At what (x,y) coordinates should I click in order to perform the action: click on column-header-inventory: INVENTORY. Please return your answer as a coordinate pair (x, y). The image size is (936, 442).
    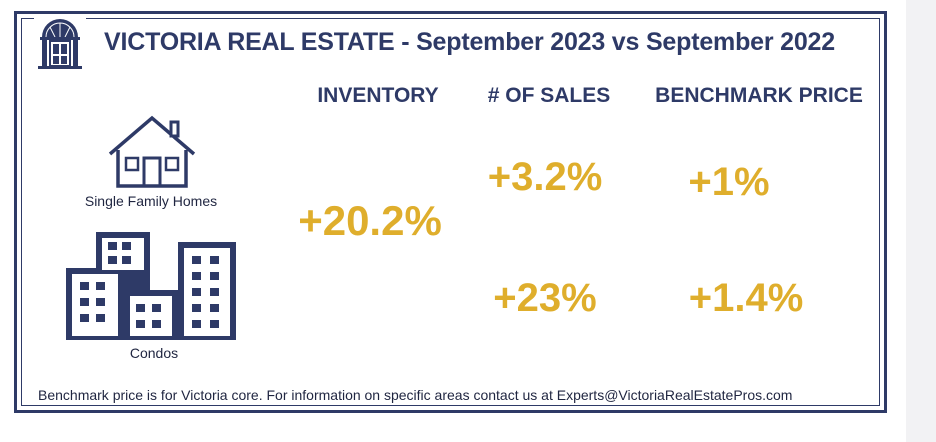
    Looking at the image, I should click on (378, 95).